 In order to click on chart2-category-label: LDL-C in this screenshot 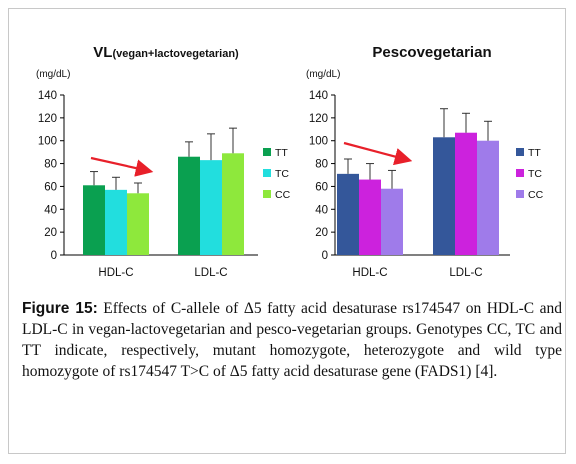, I will do `click(465, 273)`.